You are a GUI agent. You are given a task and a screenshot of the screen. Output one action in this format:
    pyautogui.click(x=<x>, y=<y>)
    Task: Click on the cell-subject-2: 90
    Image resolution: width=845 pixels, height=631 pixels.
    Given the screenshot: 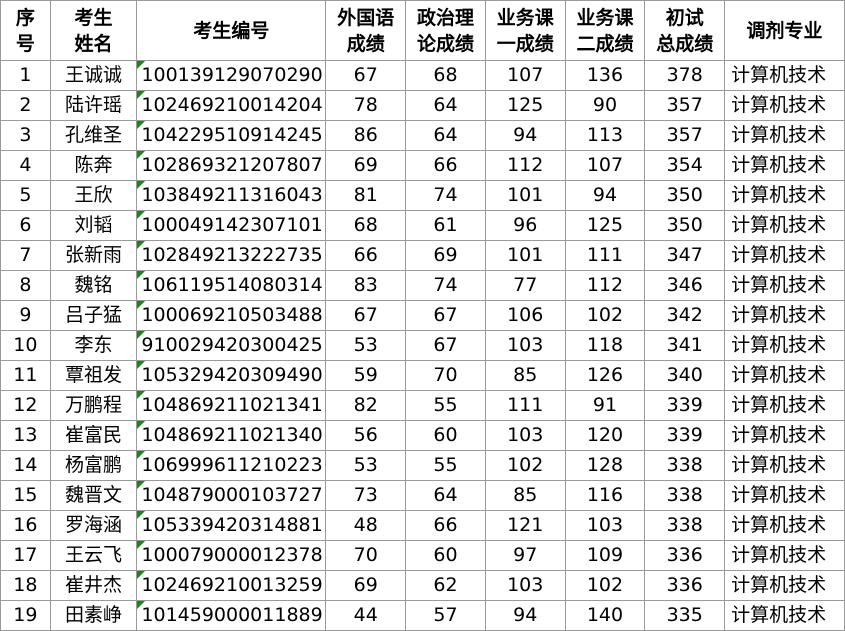 What is the action you would take?
    pyautogui.click(x=605, y=105)
    